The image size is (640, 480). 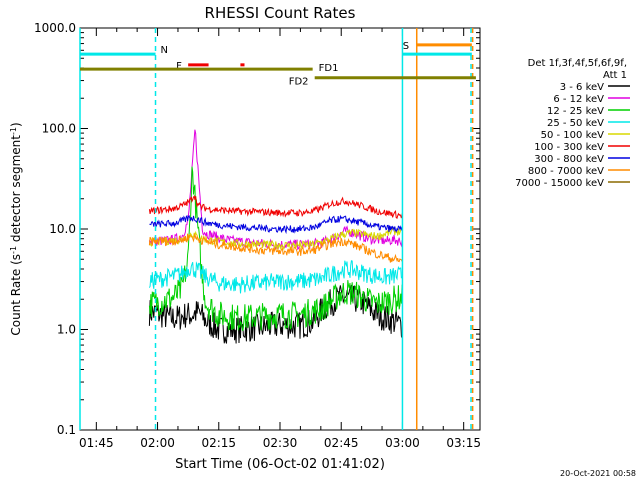 What do you see at coordinates (280, 464) in the screenshot?
I see `x-axis-label: Start Time (06-Oct-02 01:41:02)` at bounding box center [280, 464].